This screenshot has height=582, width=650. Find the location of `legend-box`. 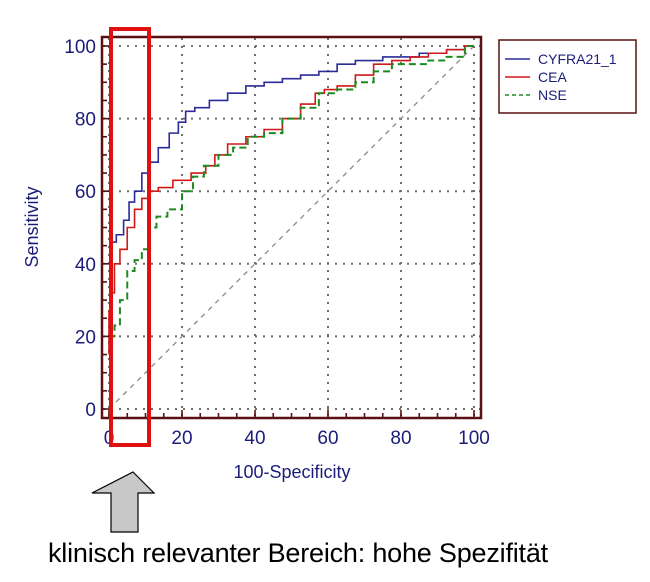

legend-box is located at coordinates (567, 76).